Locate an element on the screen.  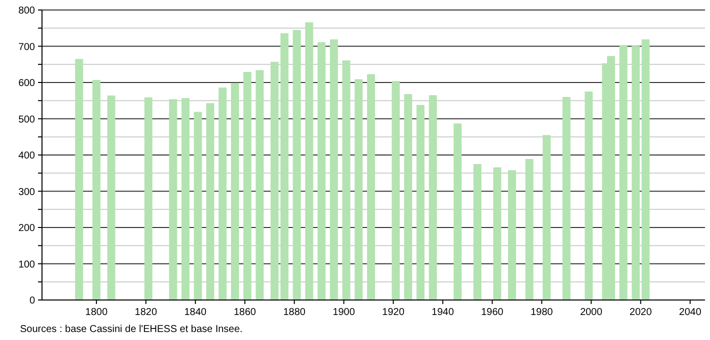
y-tick-label: 600 is located at coordinates (27, 83).